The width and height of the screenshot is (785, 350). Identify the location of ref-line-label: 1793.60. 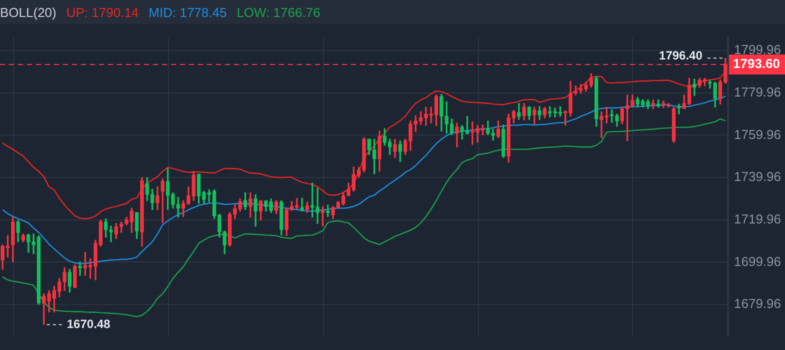
(756, 64).